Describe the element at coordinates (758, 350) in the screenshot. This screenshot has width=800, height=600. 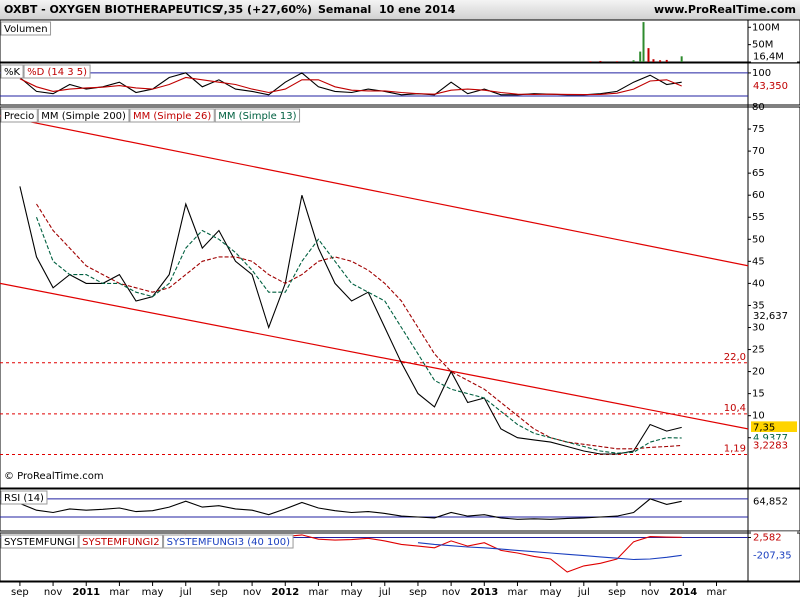
I see `y-tick-label: 25` at that location.